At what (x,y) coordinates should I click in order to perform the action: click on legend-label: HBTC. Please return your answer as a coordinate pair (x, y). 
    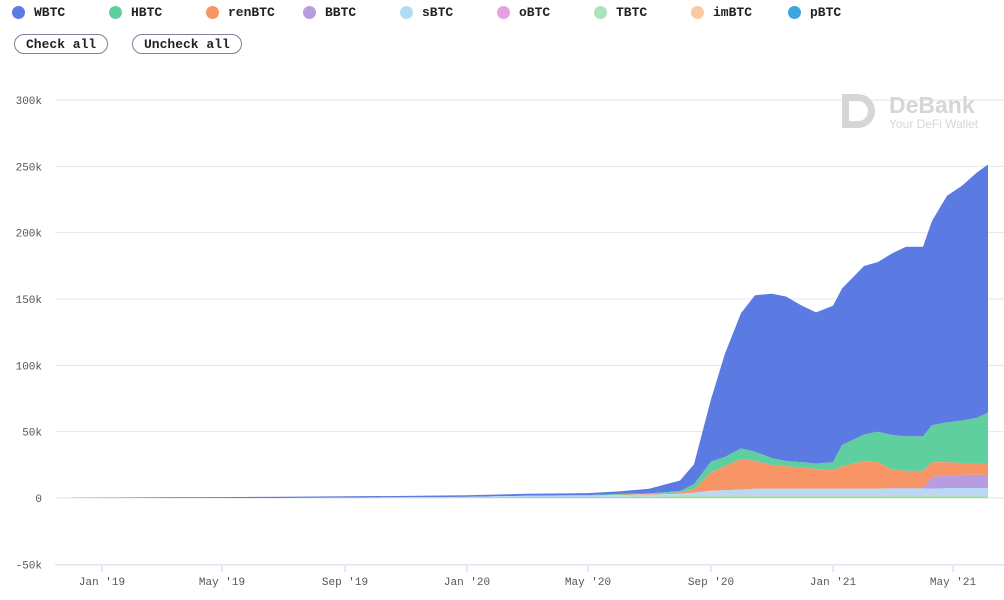
    Looking at the image, I should click on (147, 12).